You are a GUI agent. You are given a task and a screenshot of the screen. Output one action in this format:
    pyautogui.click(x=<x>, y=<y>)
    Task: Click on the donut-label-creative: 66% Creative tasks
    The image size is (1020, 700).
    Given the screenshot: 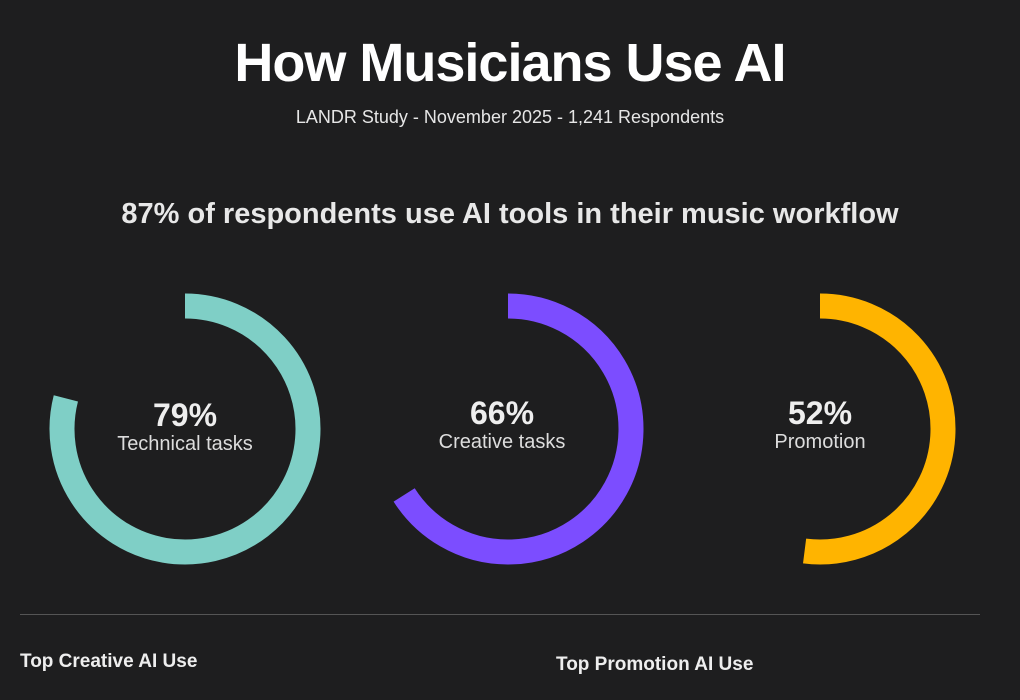 What is the action you would take?
    pyautogui.click(x=502, y=425)
    